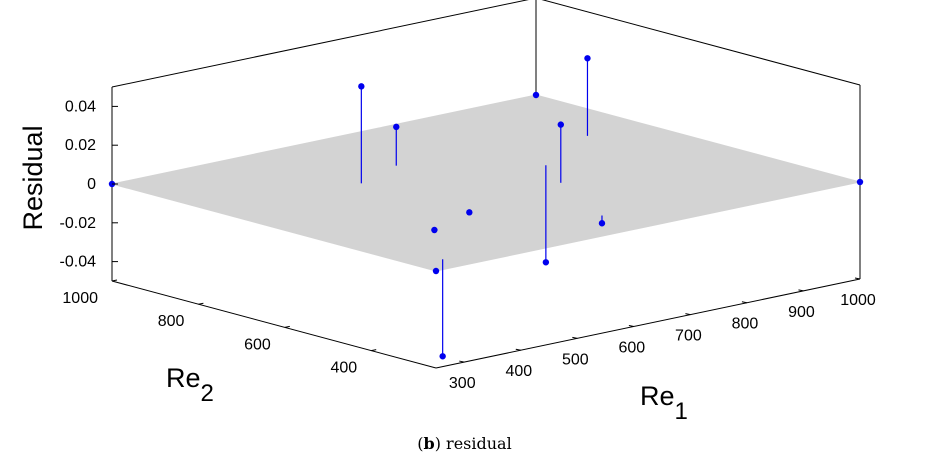  Describe the element at coordinates (681, 411) in the screenshot. I see `x-axis-label-subscript: 1` at that location.